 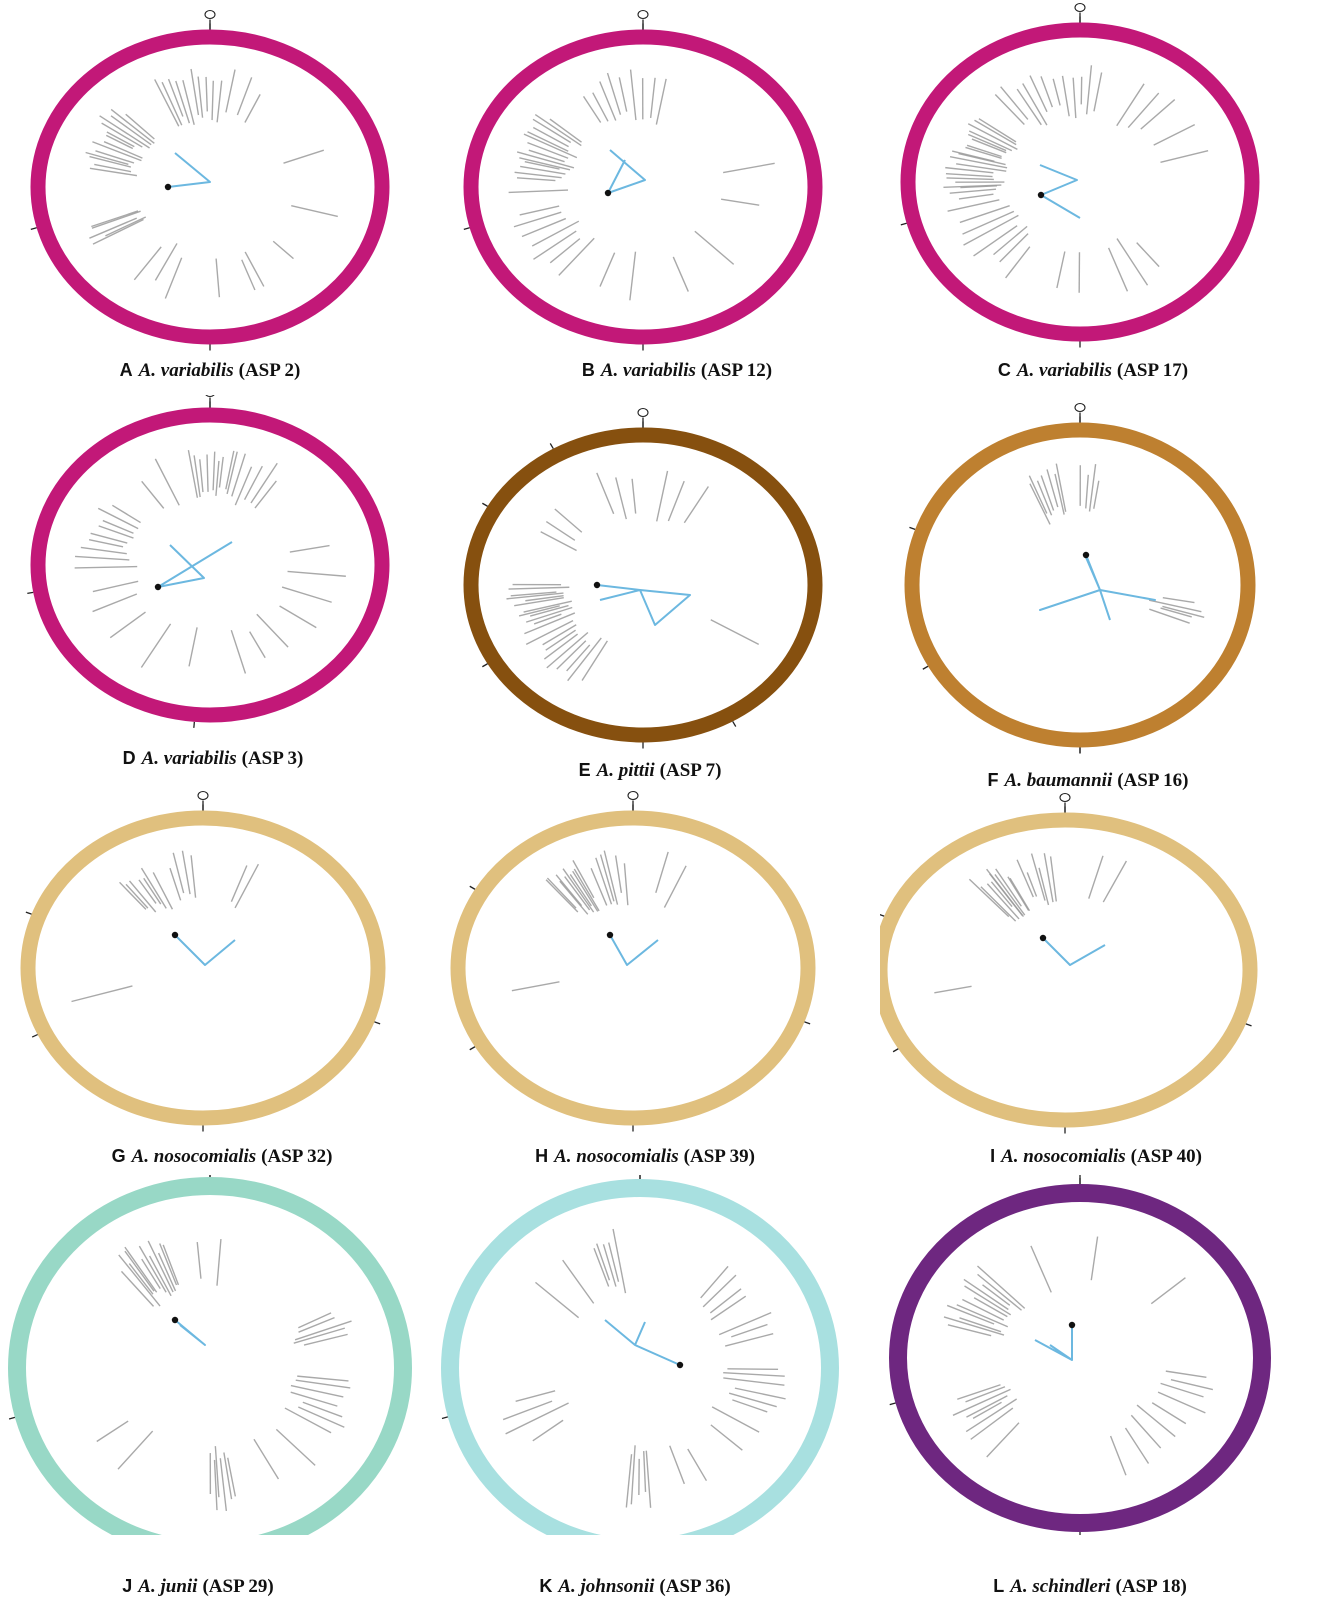 I want to click on panel-letter: J, so click(x=127, y=1586).